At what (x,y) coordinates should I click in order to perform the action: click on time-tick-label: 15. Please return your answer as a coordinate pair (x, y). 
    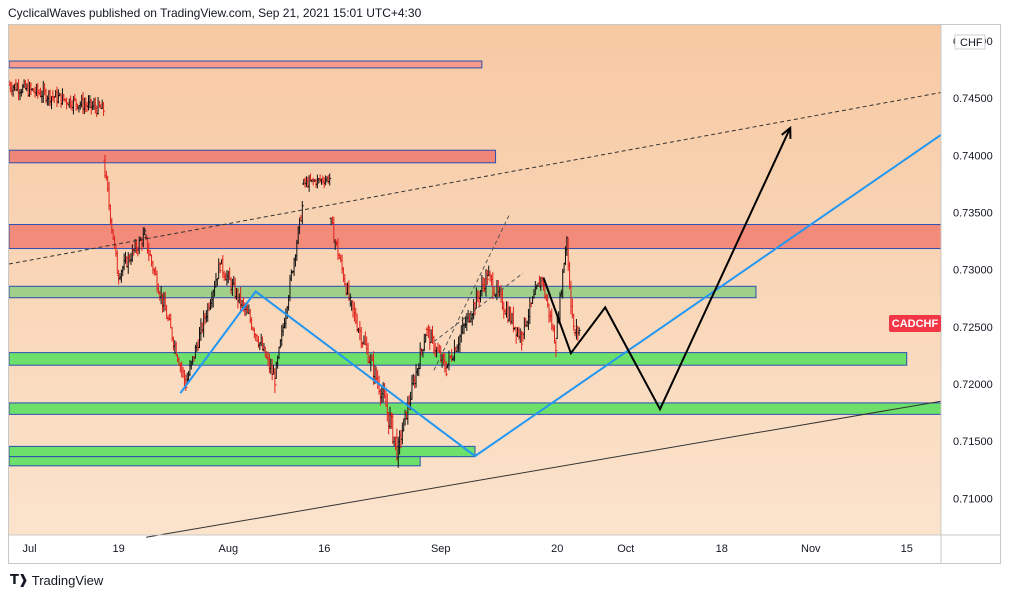
    Looking at the image, I should click on (907, 549).